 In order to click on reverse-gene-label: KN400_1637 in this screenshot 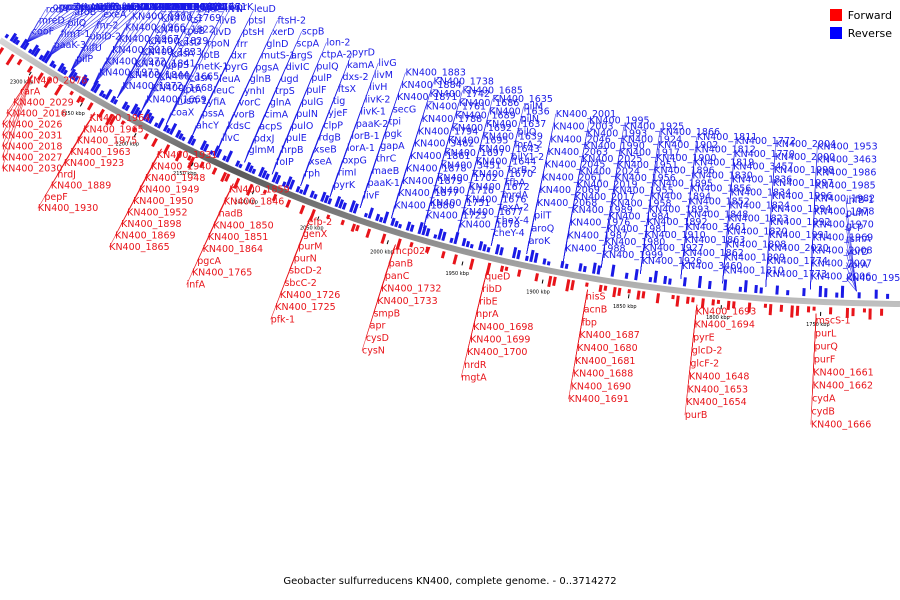, I will do `click(516, 124)`.